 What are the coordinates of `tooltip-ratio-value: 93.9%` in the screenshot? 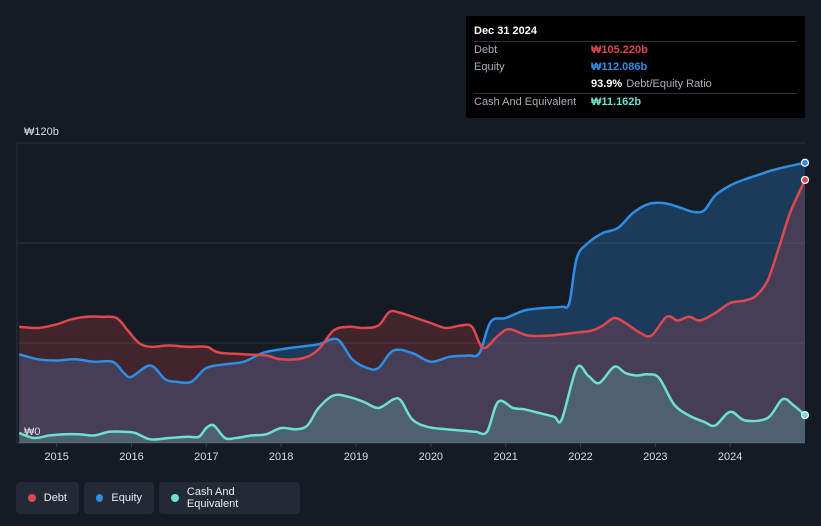 It's located at (607, 84).